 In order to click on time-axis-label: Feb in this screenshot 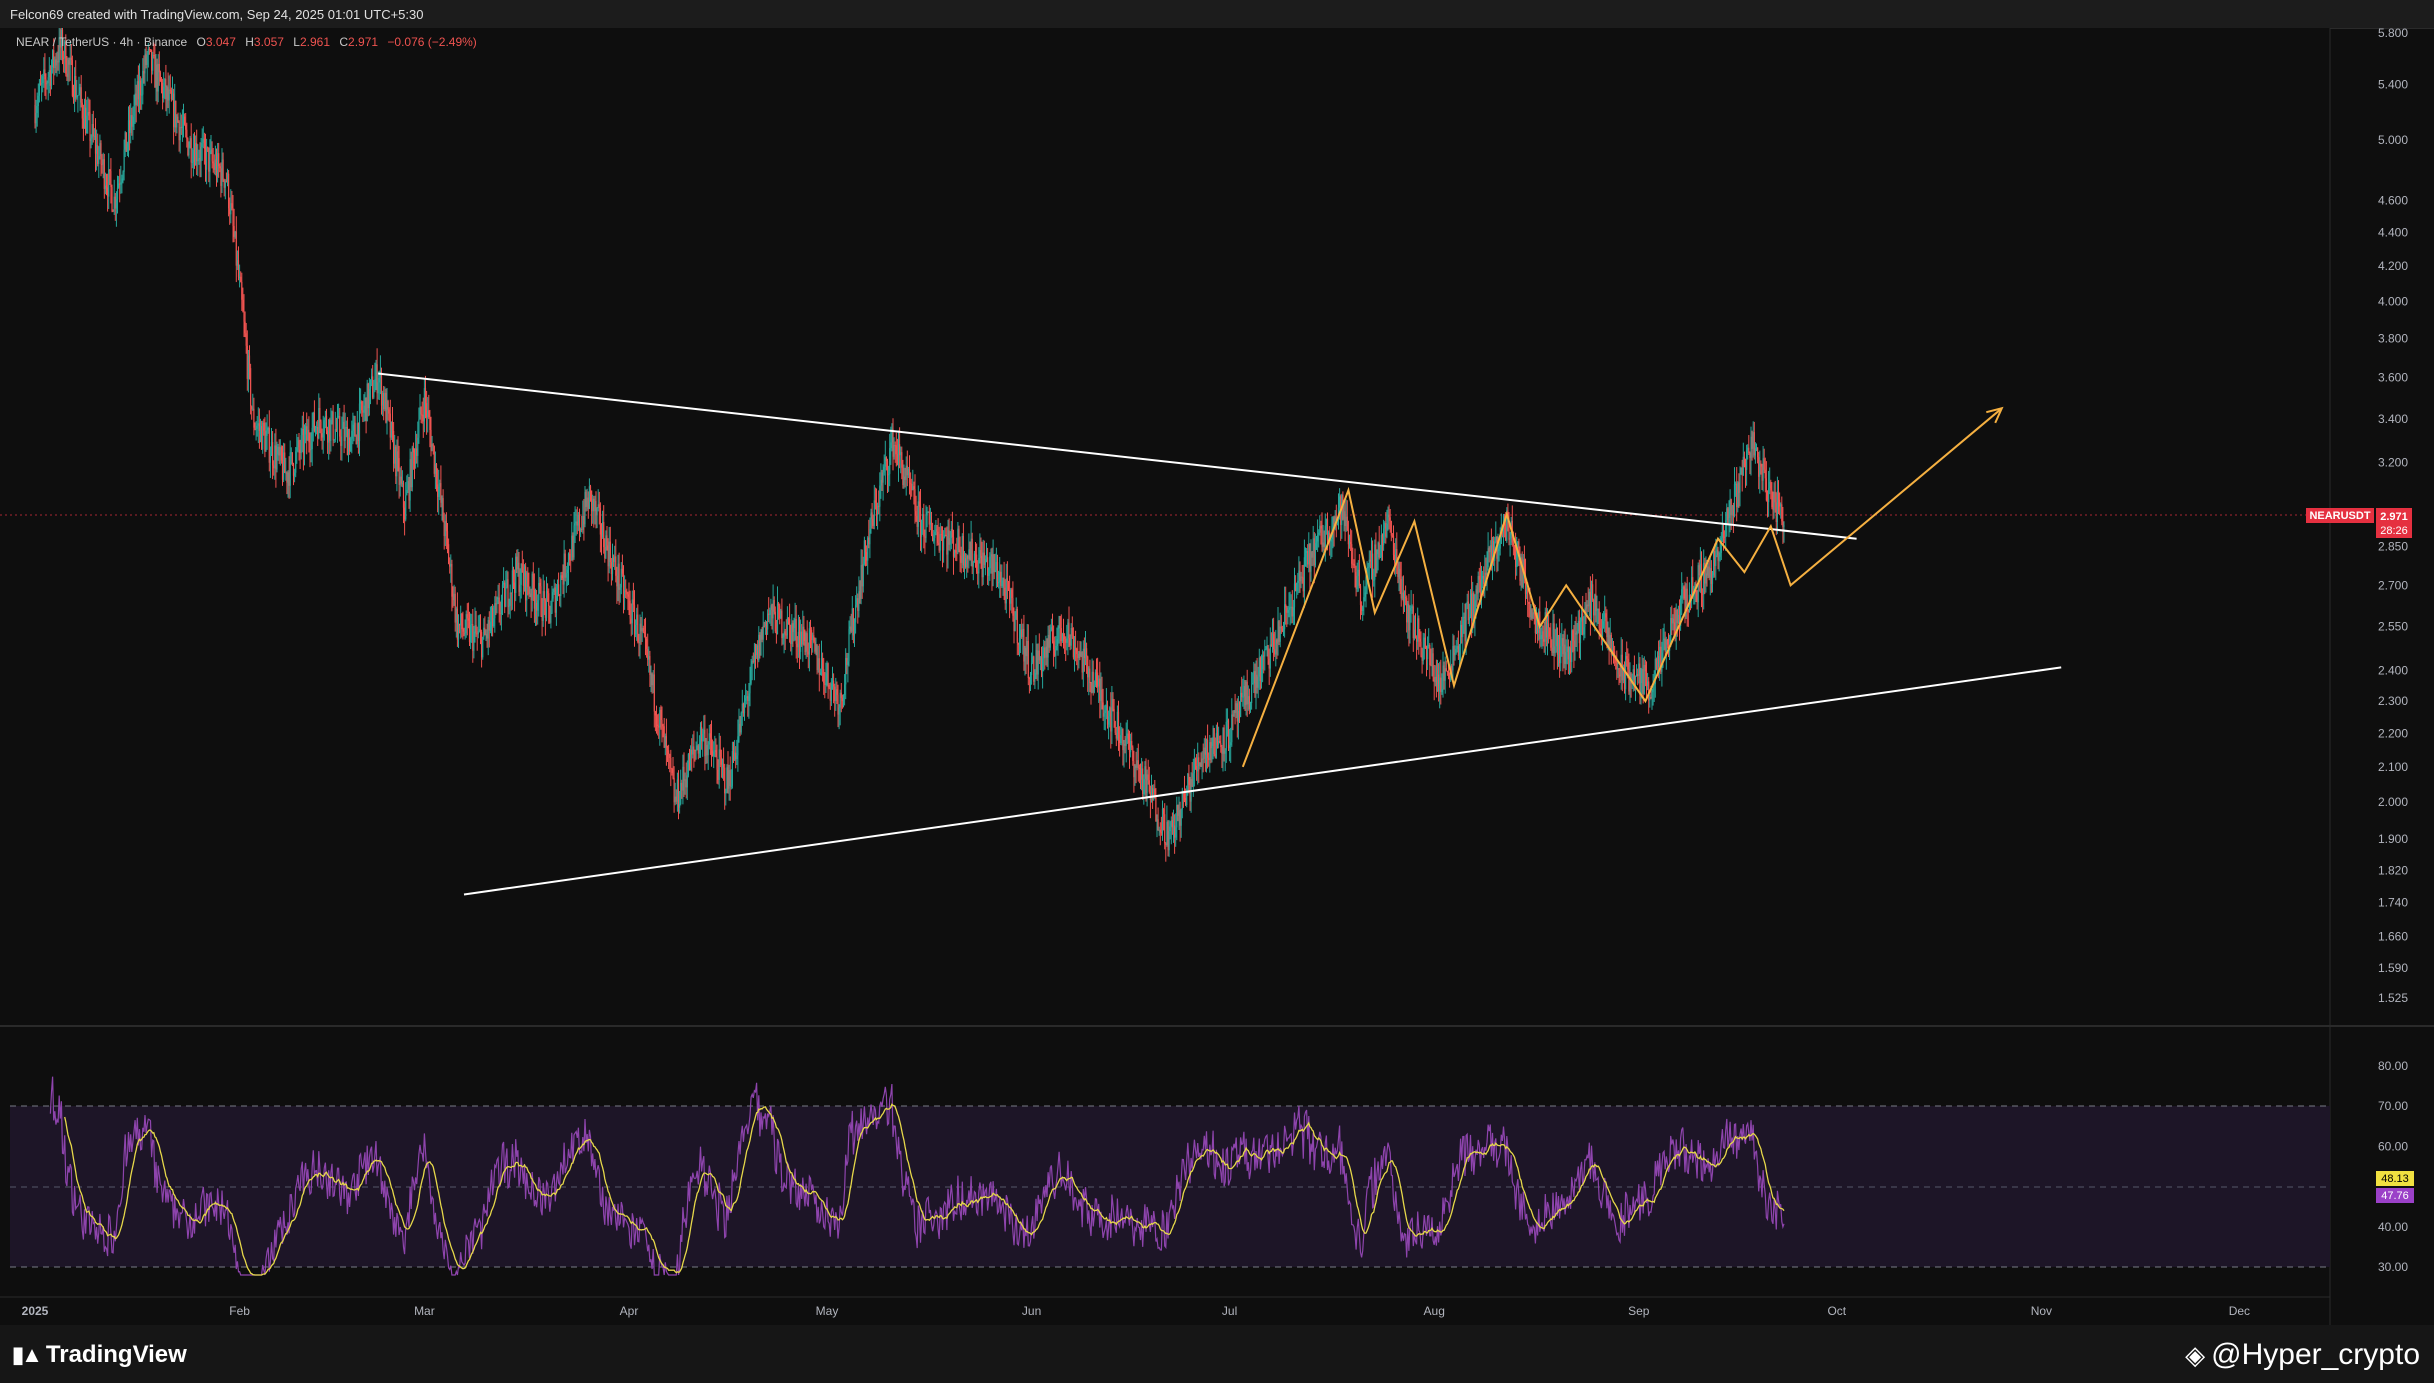, I will do `click(239, 1311)`.